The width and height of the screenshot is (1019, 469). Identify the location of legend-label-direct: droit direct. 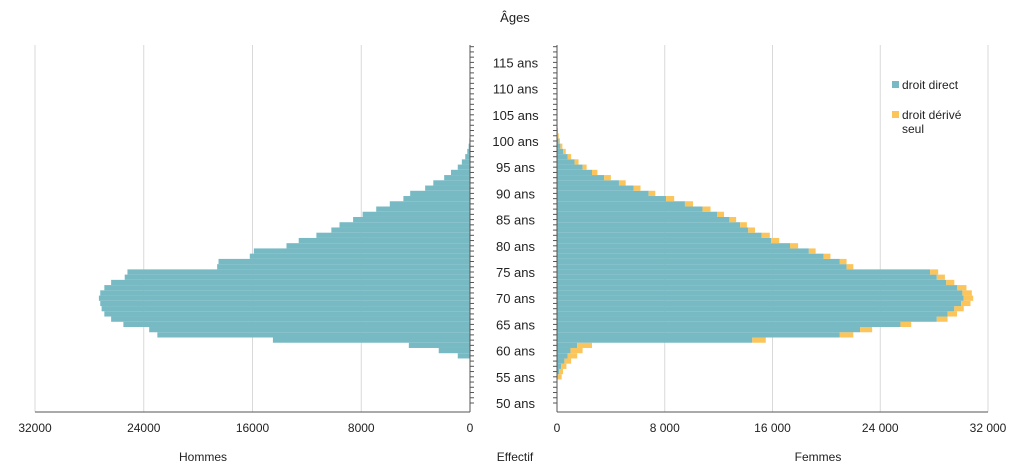
(930, 85).